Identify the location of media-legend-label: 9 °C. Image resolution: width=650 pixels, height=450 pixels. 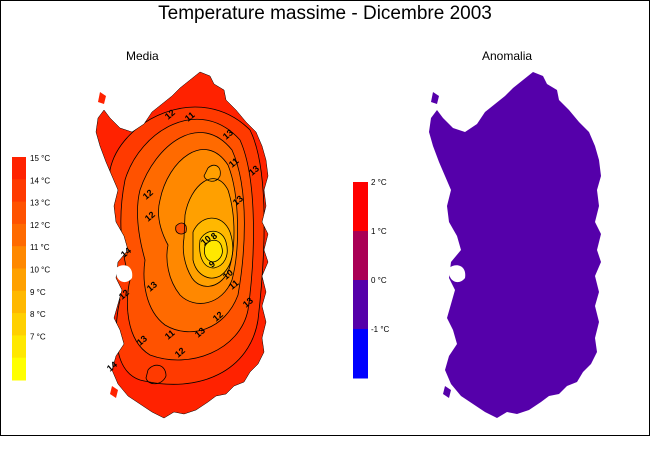
(38, 292).